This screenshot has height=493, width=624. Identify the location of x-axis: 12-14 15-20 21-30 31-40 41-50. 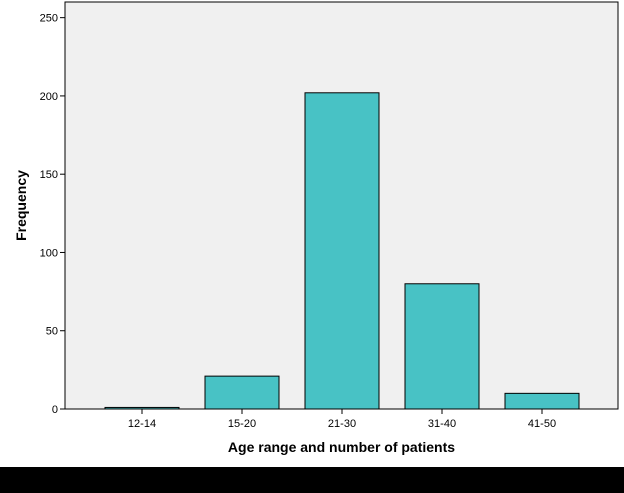
(342, 419).